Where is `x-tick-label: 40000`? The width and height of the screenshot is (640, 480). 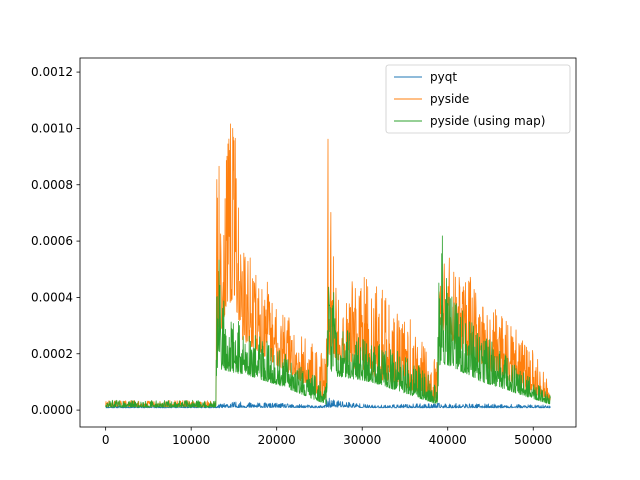
x-tick-label: 40000 is located at coordinates (448, 440).